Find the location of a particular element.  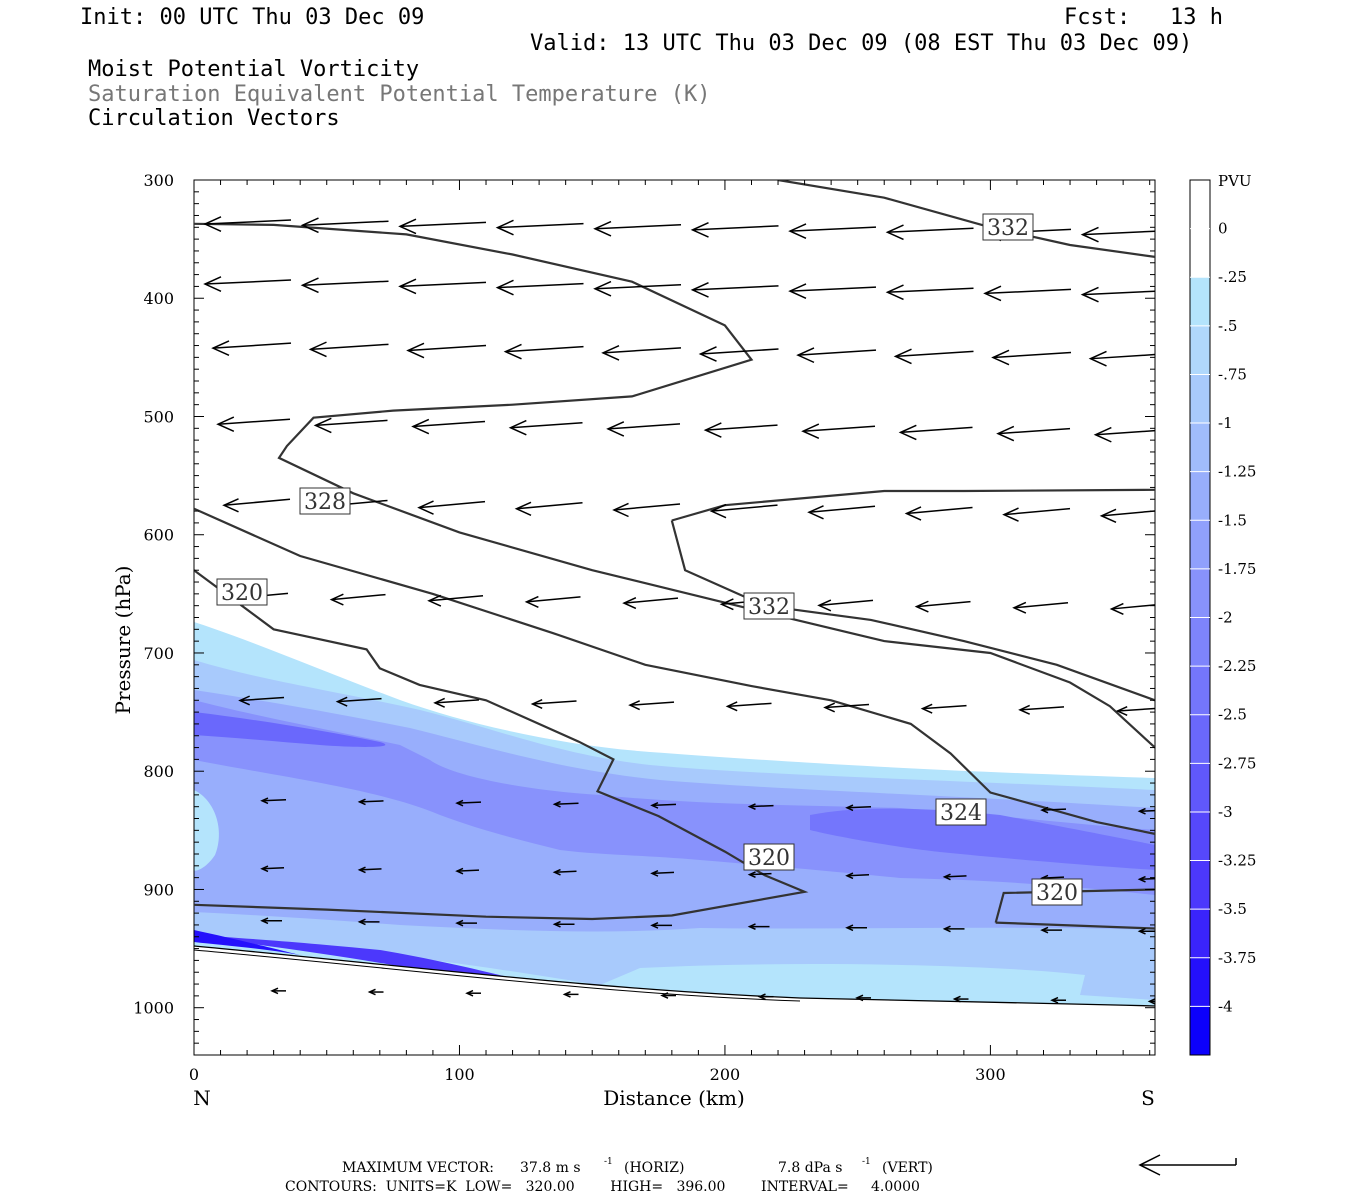

y-tick-label: 300 is located at coordinates (158, 180).